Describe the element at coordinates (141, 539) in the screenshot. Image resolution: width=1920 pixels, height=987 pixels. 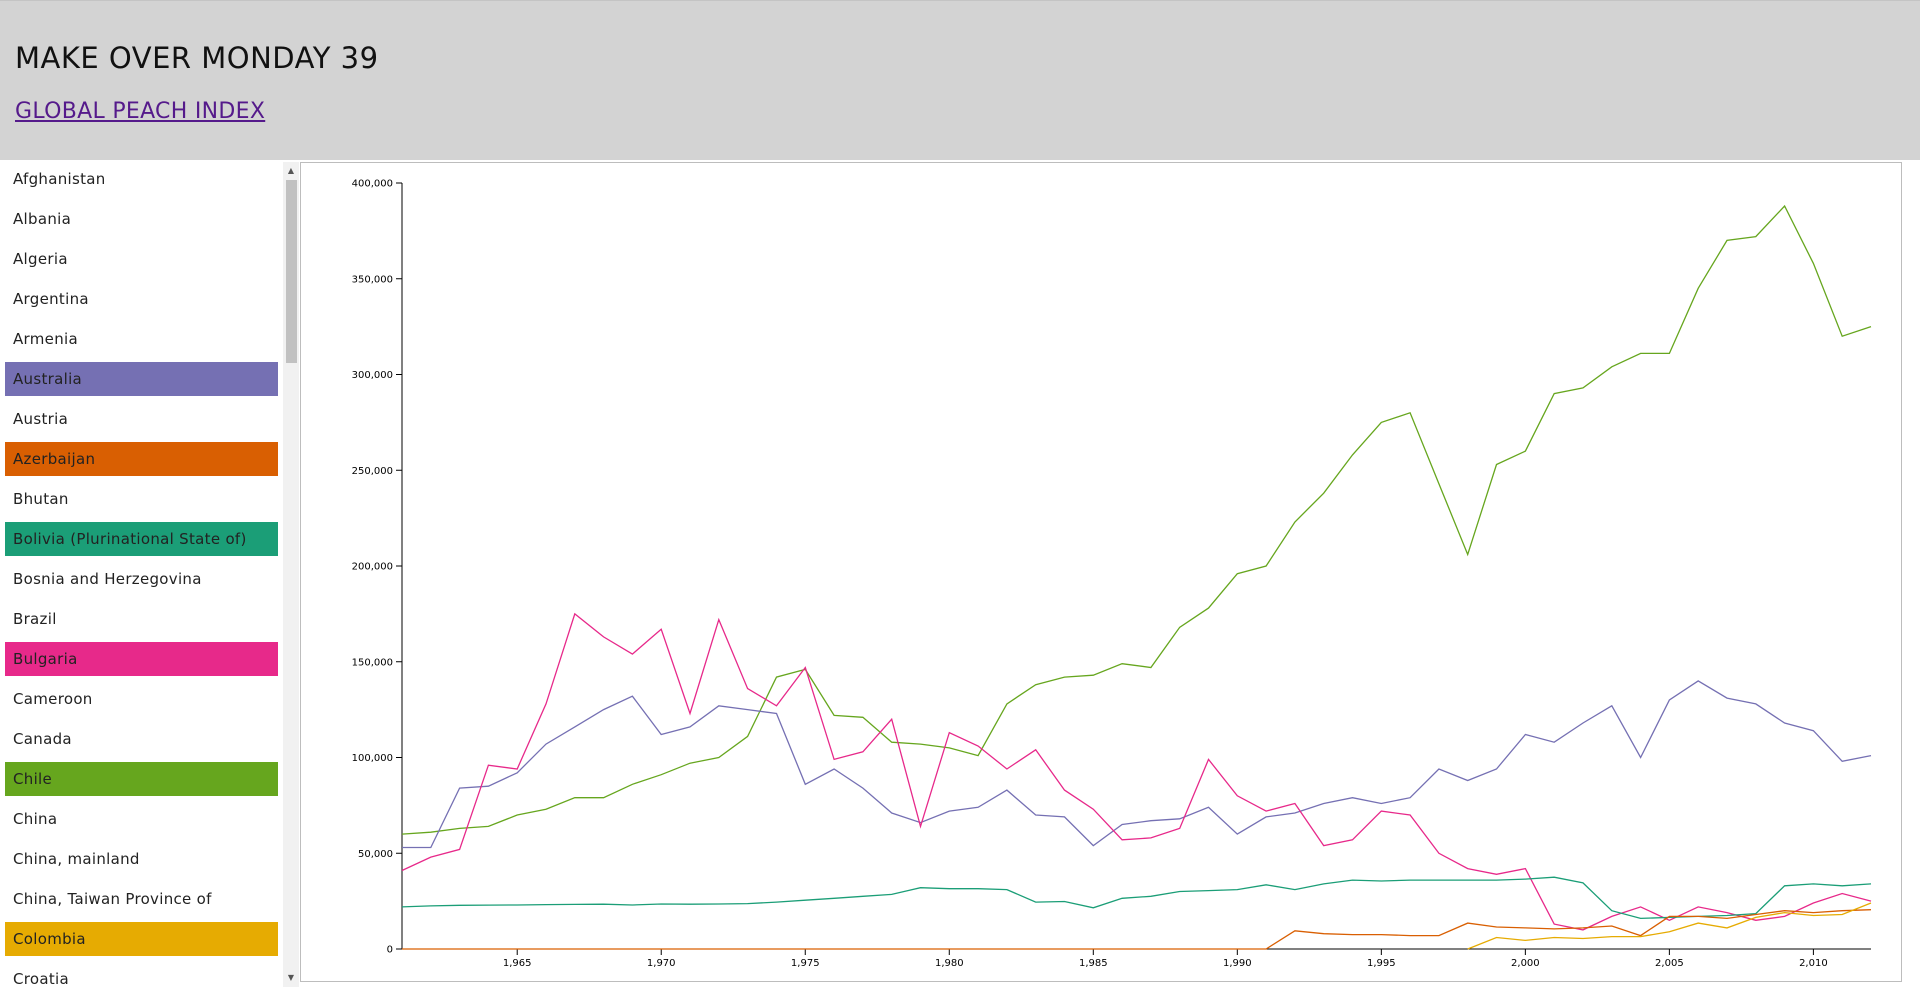
I see `country-item: Bolivia (Plurinational State of)` at that location.